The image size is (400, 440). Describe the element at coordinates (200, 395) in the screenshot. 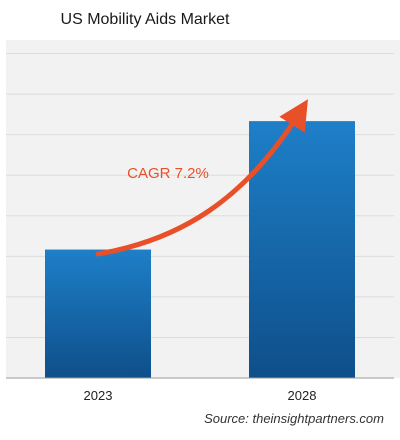

I see `x-tick-labels: 2023 2028` at that location.